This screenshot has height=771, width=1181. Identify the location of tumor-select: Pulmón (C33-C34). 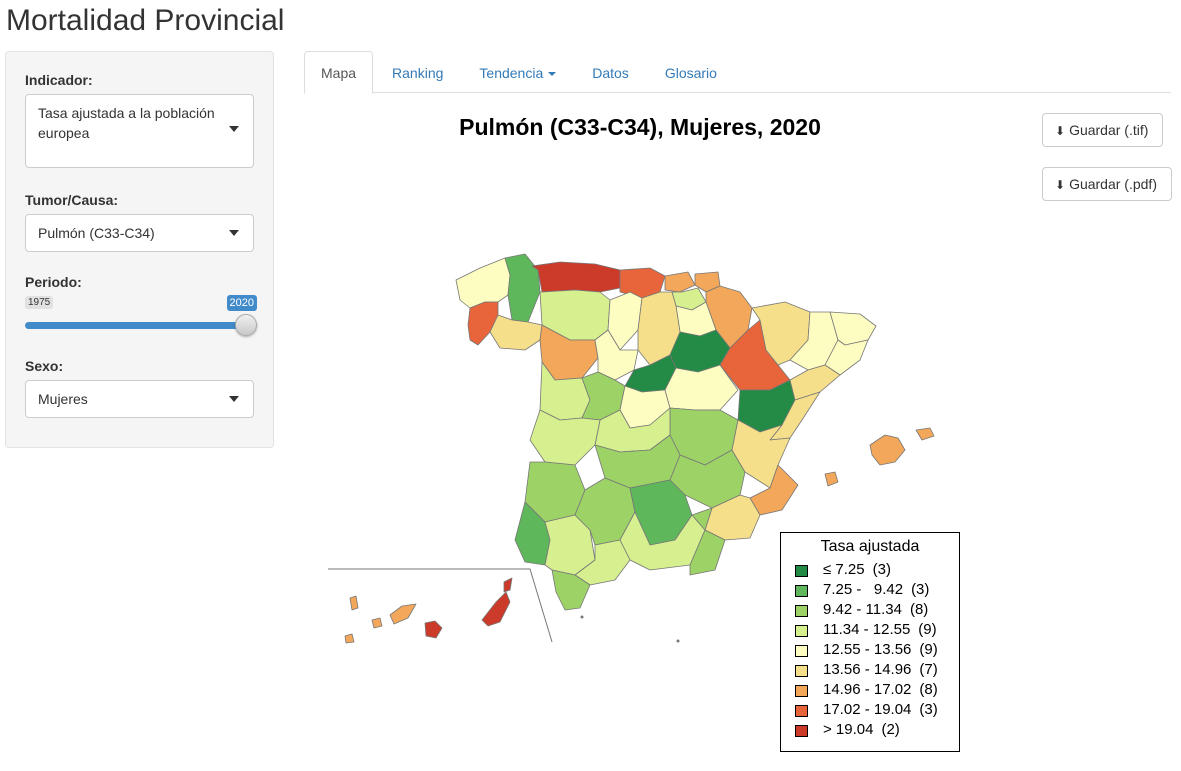
(139, 233).